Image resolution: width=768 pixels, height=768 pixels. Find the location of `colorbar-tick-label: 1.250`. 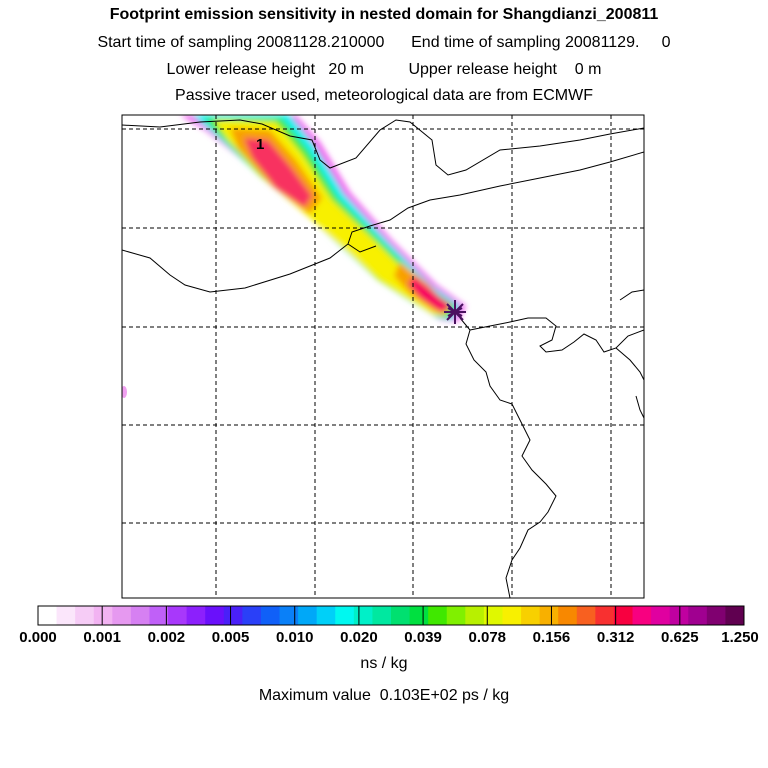

colorbar-tick-label: 1.250 is located at coordinates (740, 637).